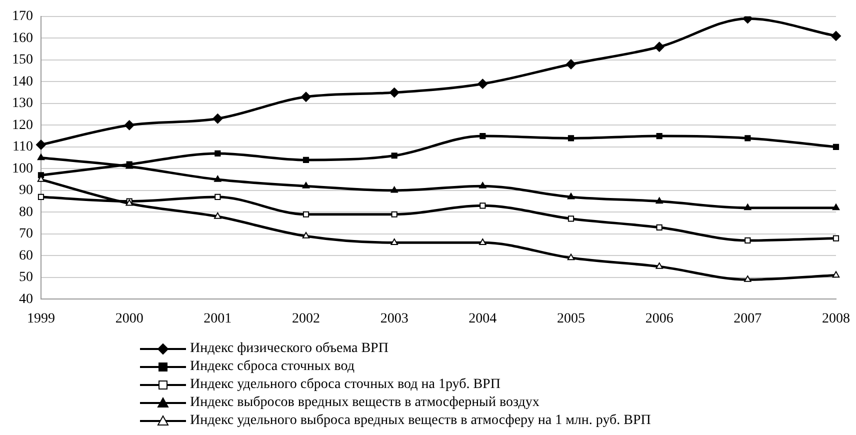  What do you see at coordinates (26, 256) in the screenshot?
I see `y-tick-label: 60` at bounding box center [26, 256].